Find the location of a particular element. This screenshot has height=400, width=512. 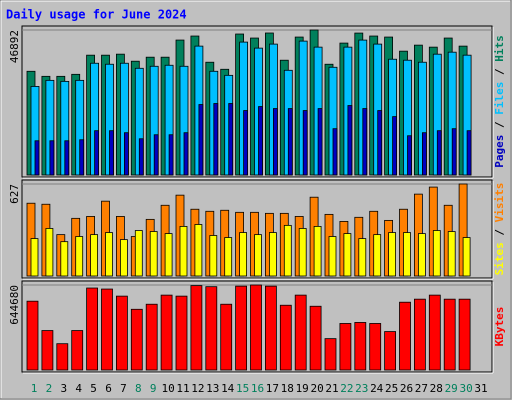

legend-entry: Pages is located at coordinates (499, 151).